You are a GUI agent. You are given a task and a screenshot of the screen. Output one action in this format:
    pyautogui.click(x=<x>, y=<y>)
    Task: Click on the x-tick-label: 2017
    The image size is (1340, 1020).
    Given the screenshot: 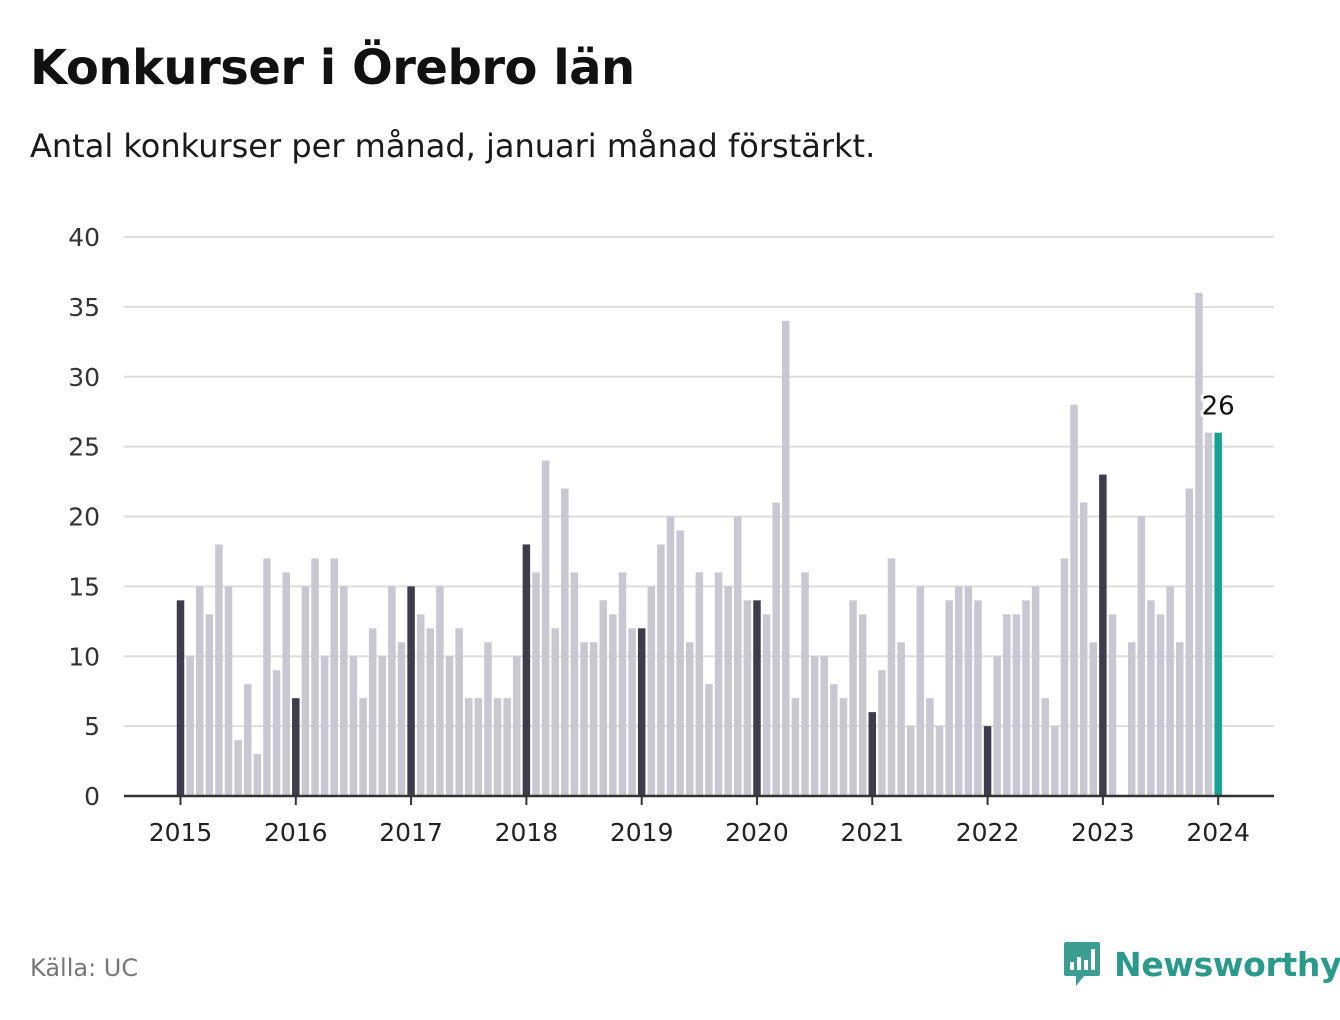 What is the action you would take?
    pyautogui.click(x=411, y=832)
    